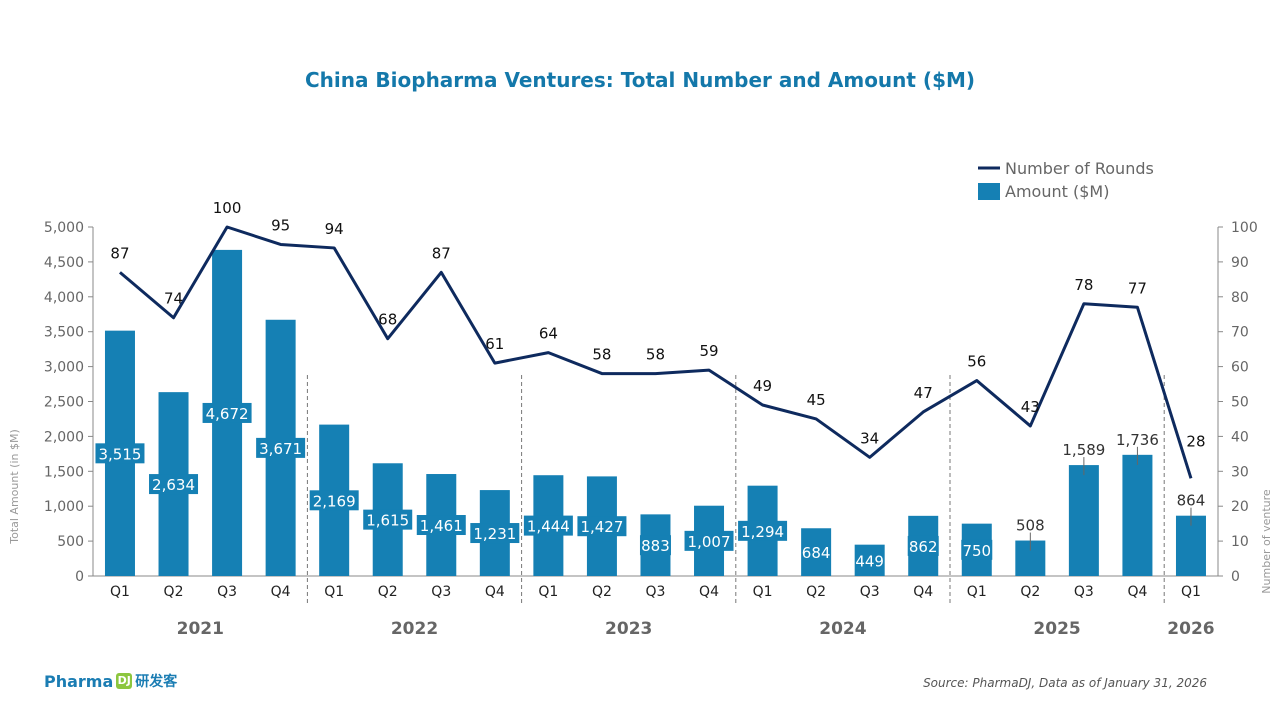 Image resolution: width=1280 pixels, height=720 pixels. I want to click on bar-label: 1,231, so click(494, 534).